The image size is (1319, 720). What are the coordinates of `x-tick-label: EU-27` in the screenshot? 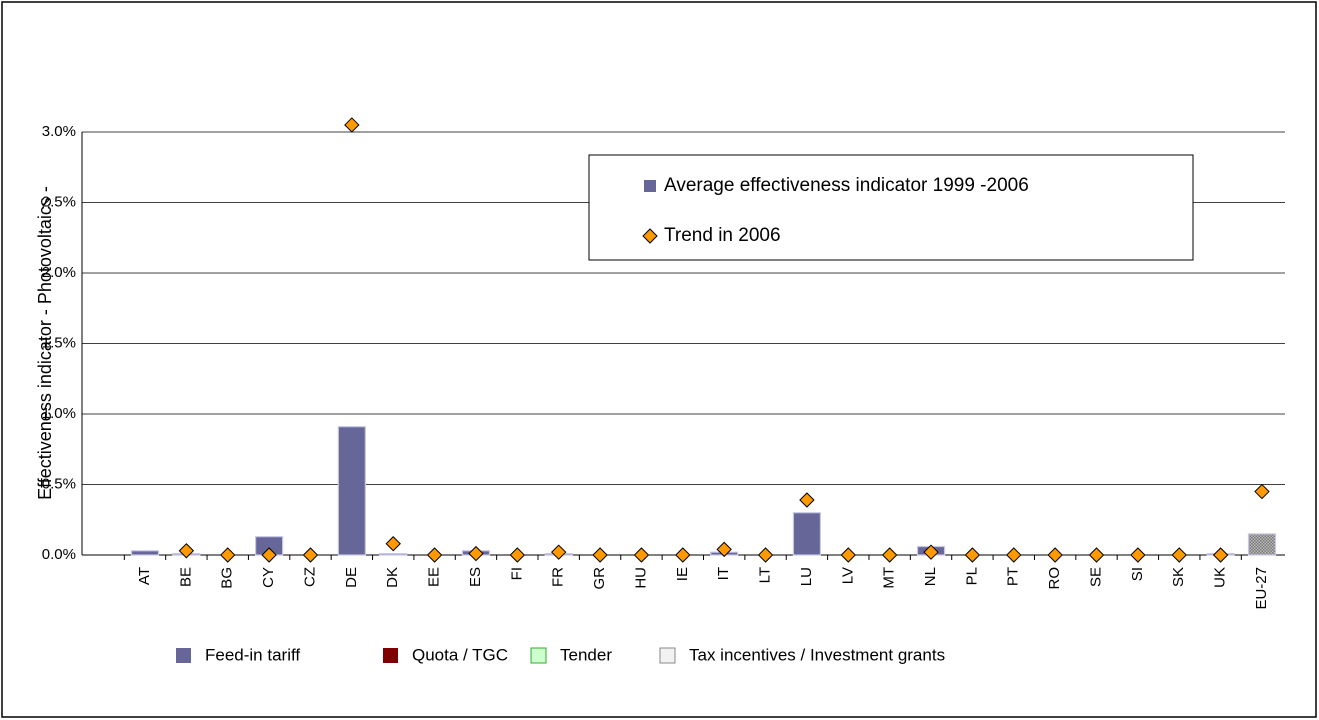 It's located at (1261, 588).